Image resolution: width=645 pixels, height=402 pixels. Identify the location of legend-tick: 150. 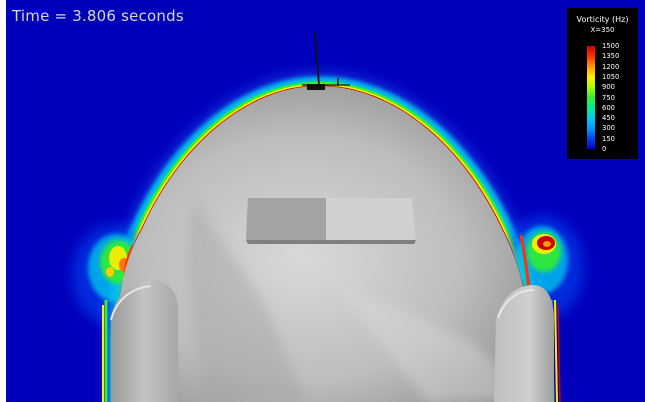
(608, 138).